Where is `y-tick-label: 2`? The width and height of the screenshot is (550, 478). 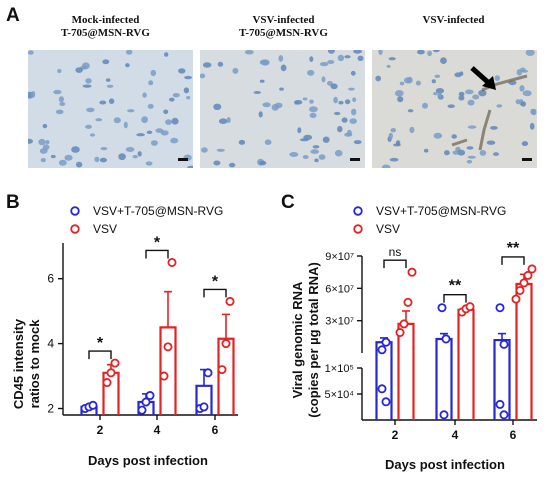 y-tick-label: 2 is located at coordinates (50, 409).